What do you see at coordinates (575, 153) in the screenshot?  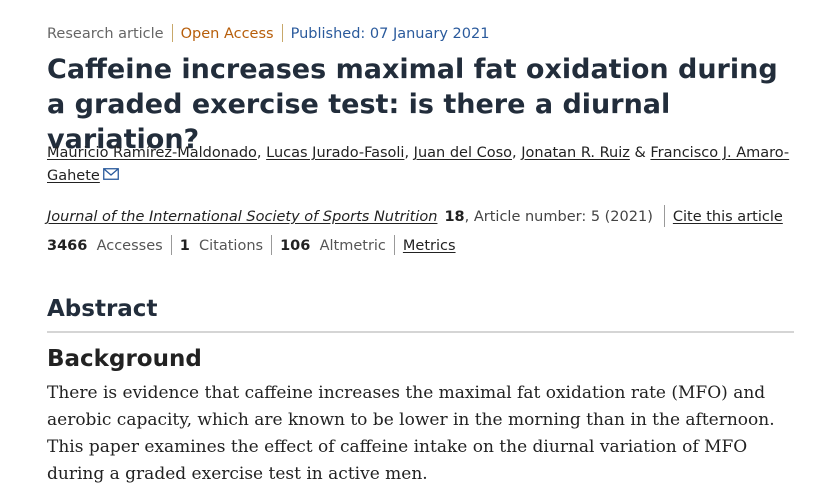 I see `author-link: Jonatan R. Ruiz` at bounding box center [575, 153].